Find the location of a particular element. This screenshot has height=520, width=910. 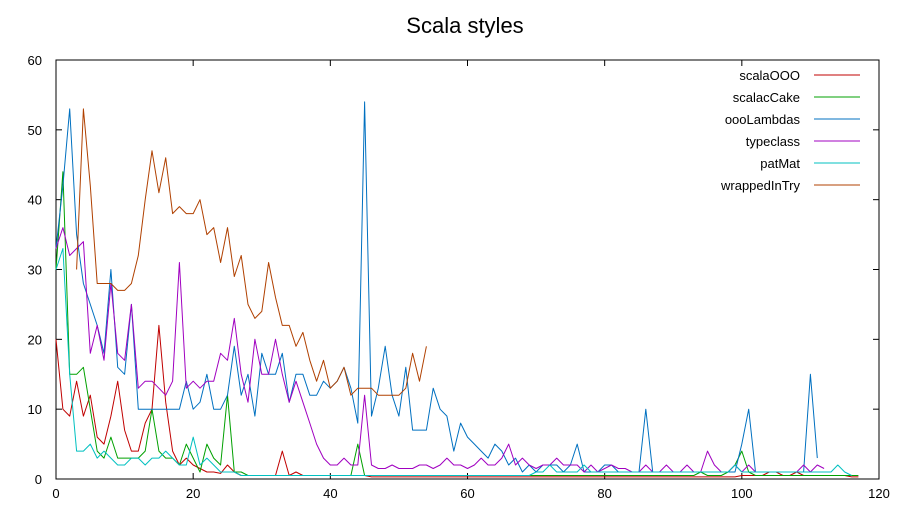

chart-title: Scala styles is located at coordinates (464, 25).